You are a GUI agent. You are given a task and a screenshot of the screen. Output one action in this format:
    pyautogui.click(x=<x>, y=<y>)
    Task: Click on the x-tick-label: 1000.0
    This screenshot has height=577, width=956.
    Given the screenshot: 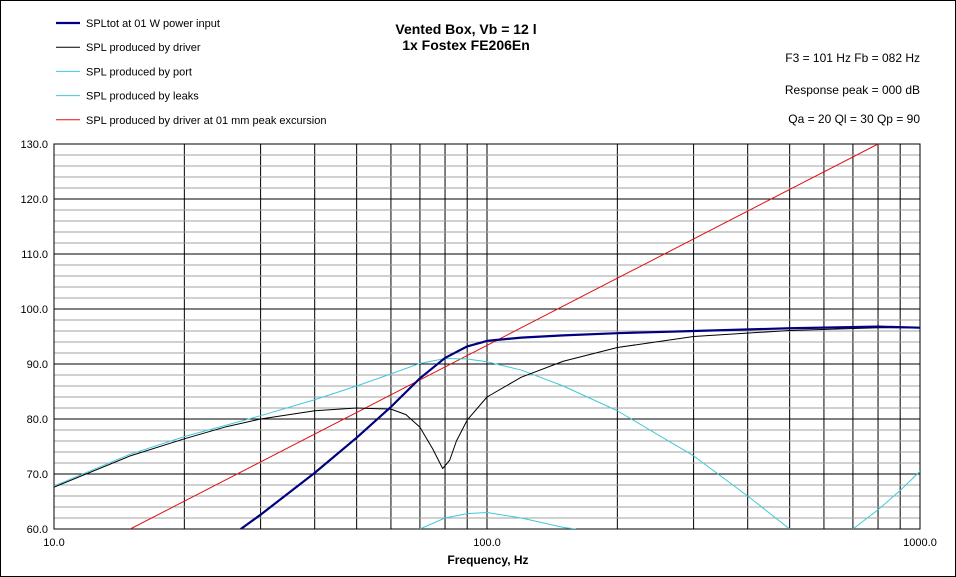 What is the action you would take?
    pyautogui.click(x=920, y=543)
    